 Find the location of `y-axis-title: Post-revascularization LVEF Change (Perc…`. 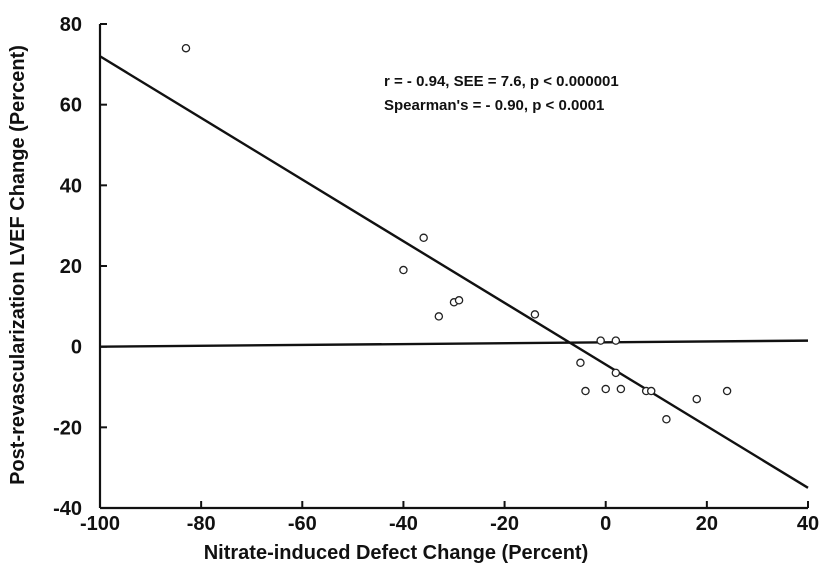

y-axis-title: Post-revascularization LVEF Change (Perc… is located at coordinates (18, 265).